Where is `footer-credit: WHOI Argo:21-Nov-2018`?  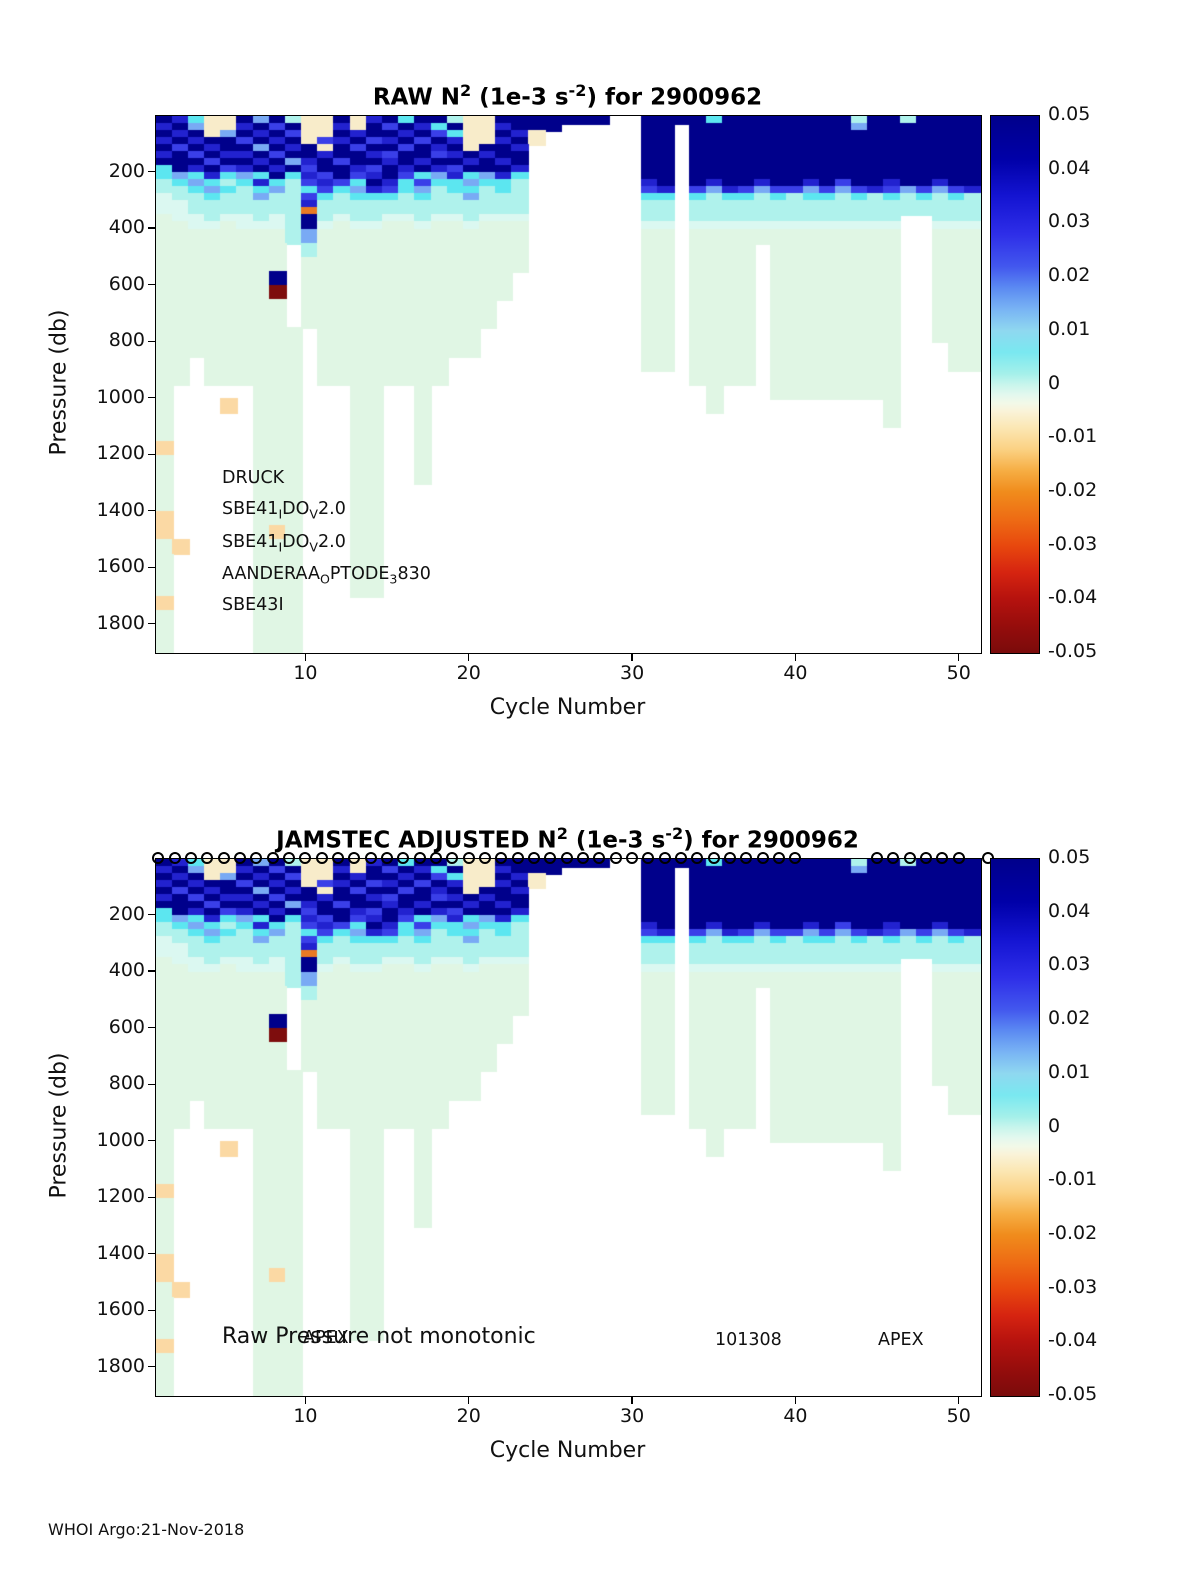 footer-credit: WHOI Argo:21-Nov-2018 is located at coordinates (146, 1529).